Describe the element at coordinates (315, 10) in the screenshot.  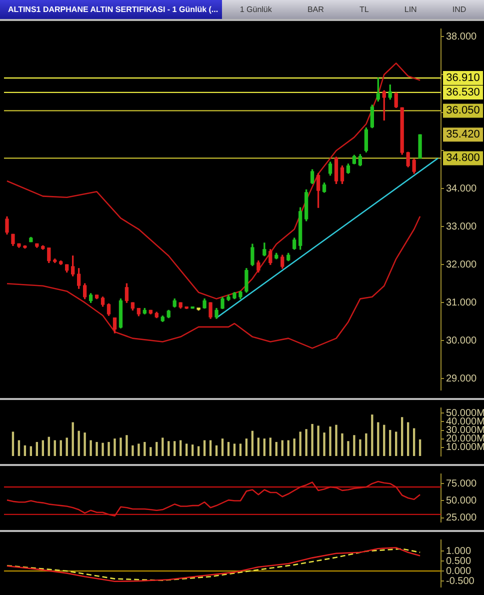
I see `text: BAR` at that location.